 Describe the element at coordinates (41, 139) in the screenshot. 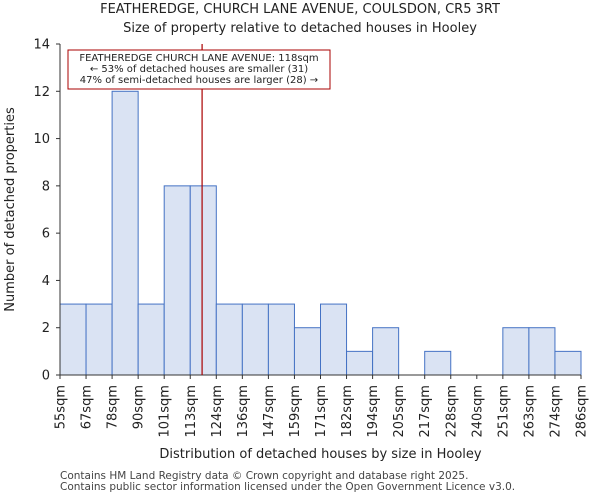

I see `y-tick-label: 10` at that location.